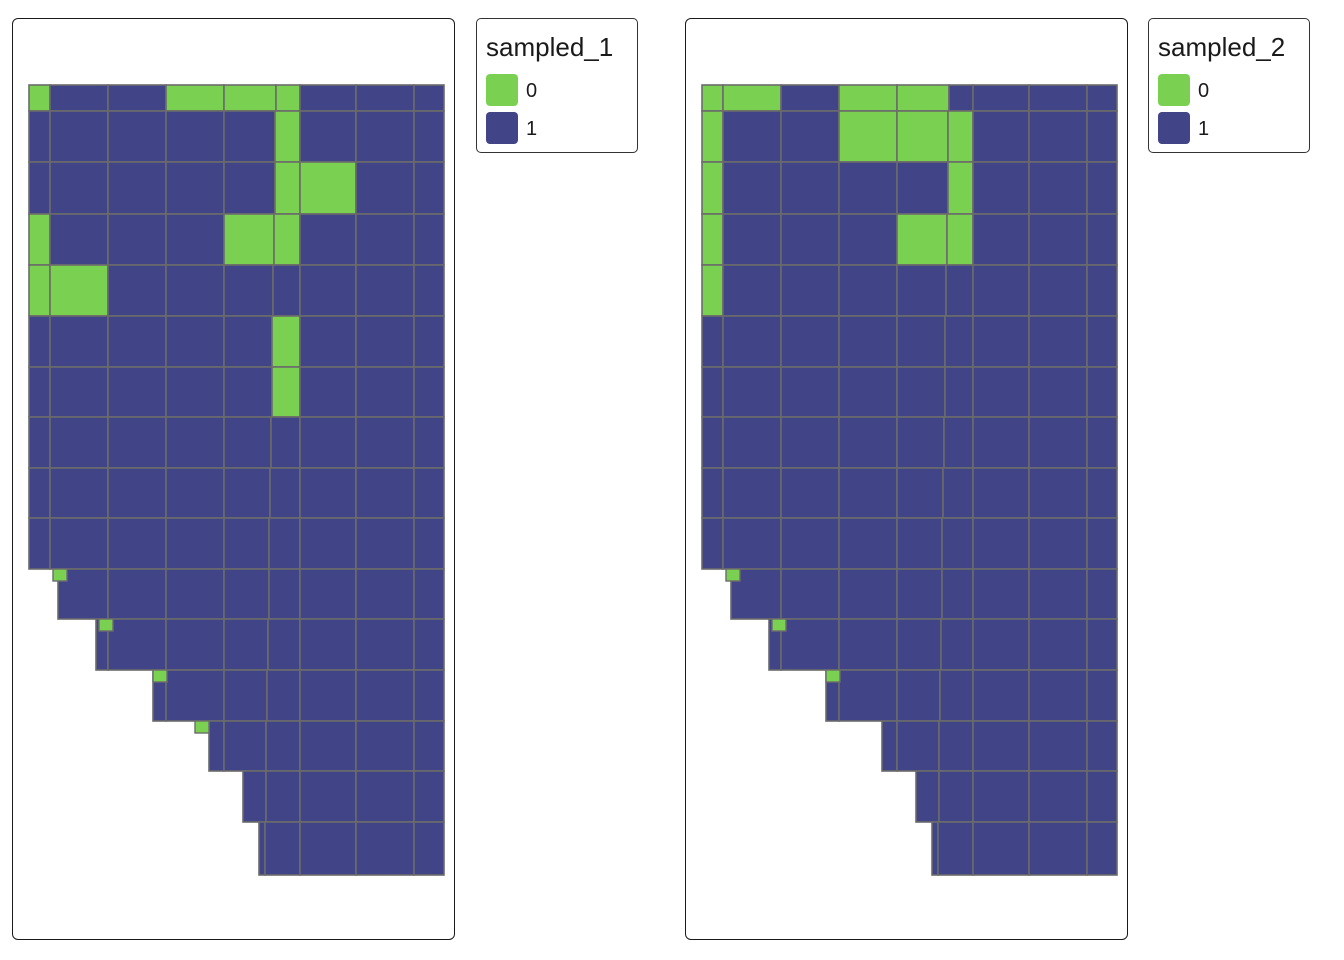 The height and width of the screenshot is (960, 1344). What do you see at coordinates (1204, 129) in the screenshot?
I see `legend-label-1: 1` at bounding box center [1204, 129].